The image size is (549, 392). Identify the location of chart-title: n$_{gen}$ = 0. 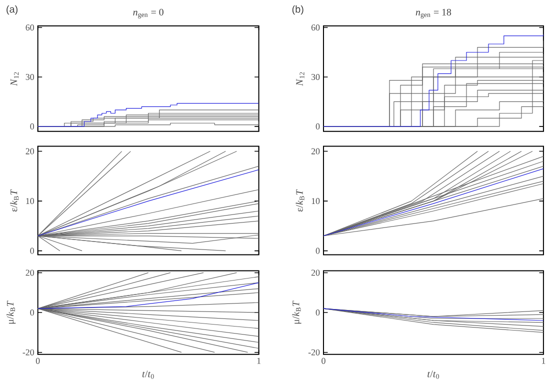
(148, 13).